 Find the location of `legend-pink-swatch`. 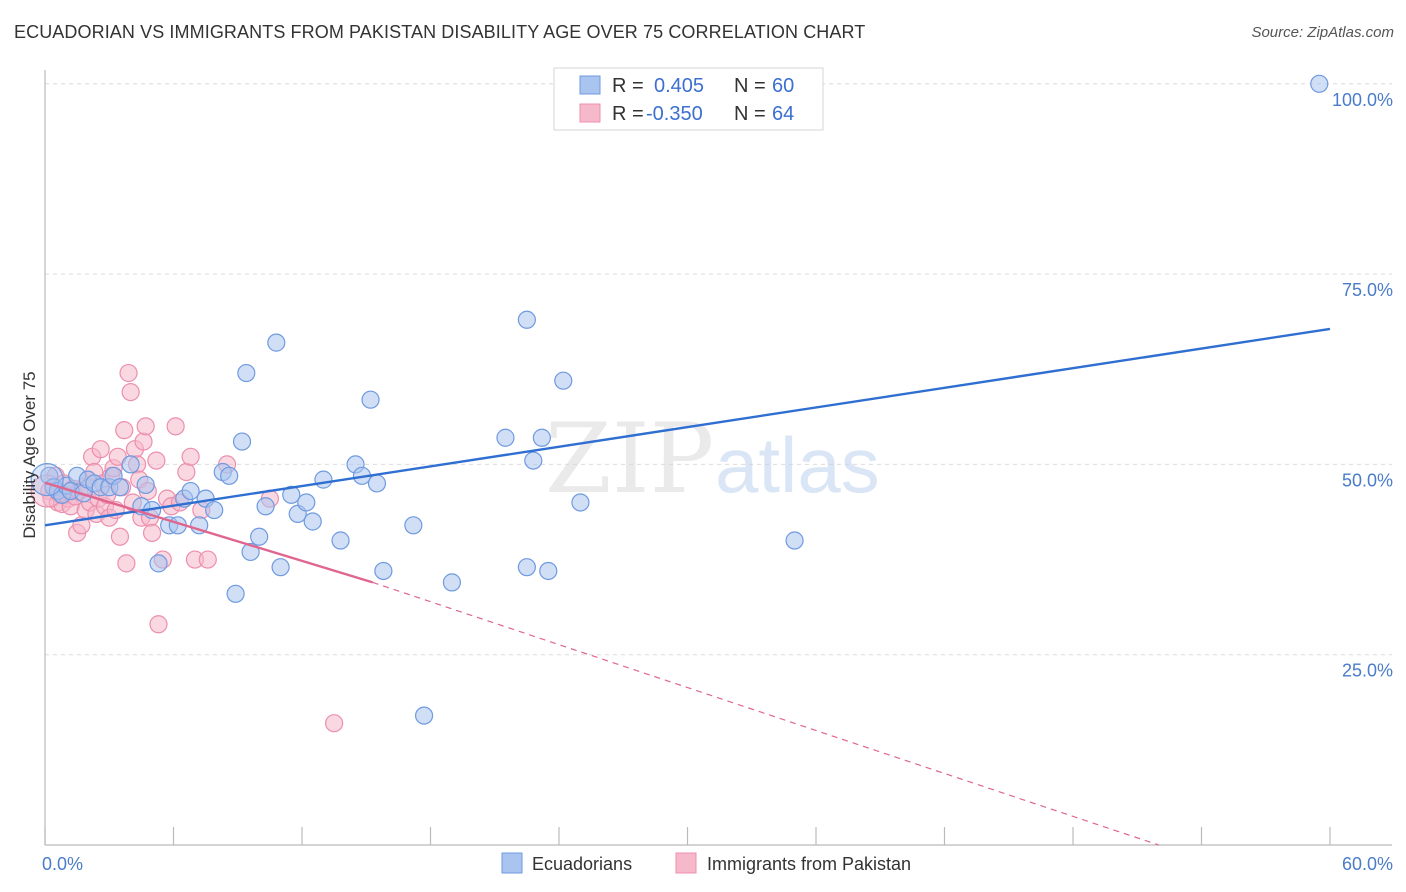

legend-pink-swatch is located at coordinates (590, 113).